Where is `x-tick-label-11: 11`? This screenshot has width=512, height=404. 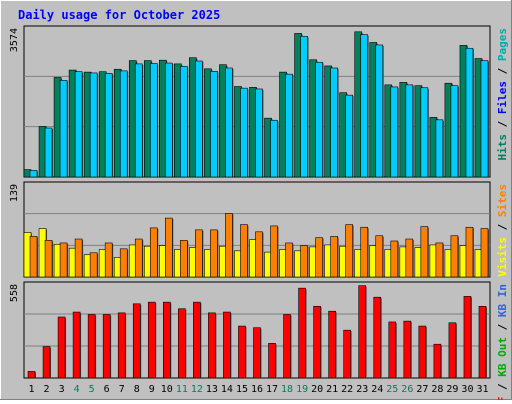
x-tick-label-11: 11 is located at coordinates (182, 389).